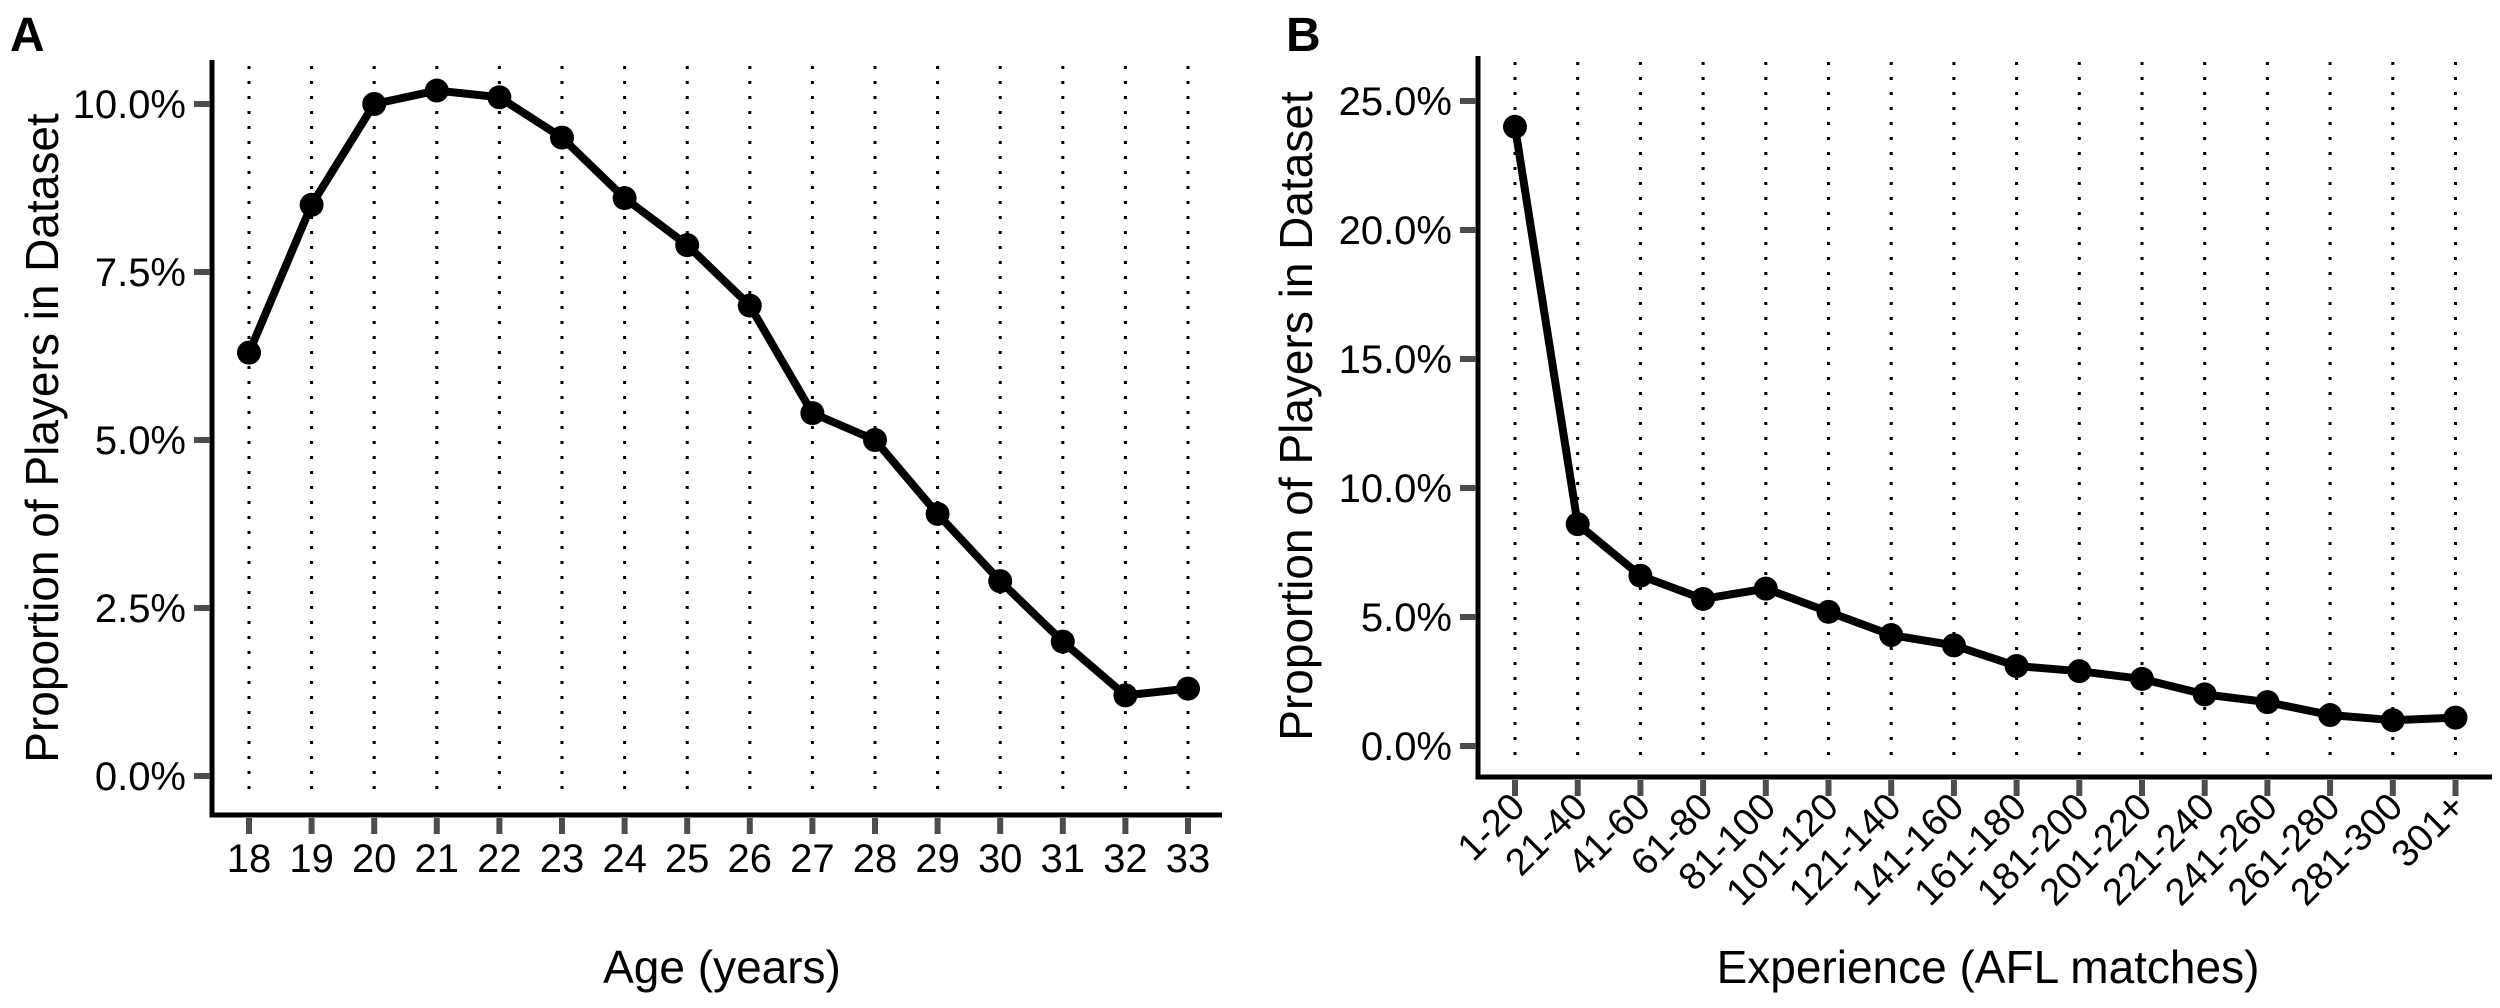 This screenshot has width=2500, height=1008. What do you see at coordinates (937, 859) in the screenshot?
I see `x-tick-label: 29` at bounding box center [937, 859].